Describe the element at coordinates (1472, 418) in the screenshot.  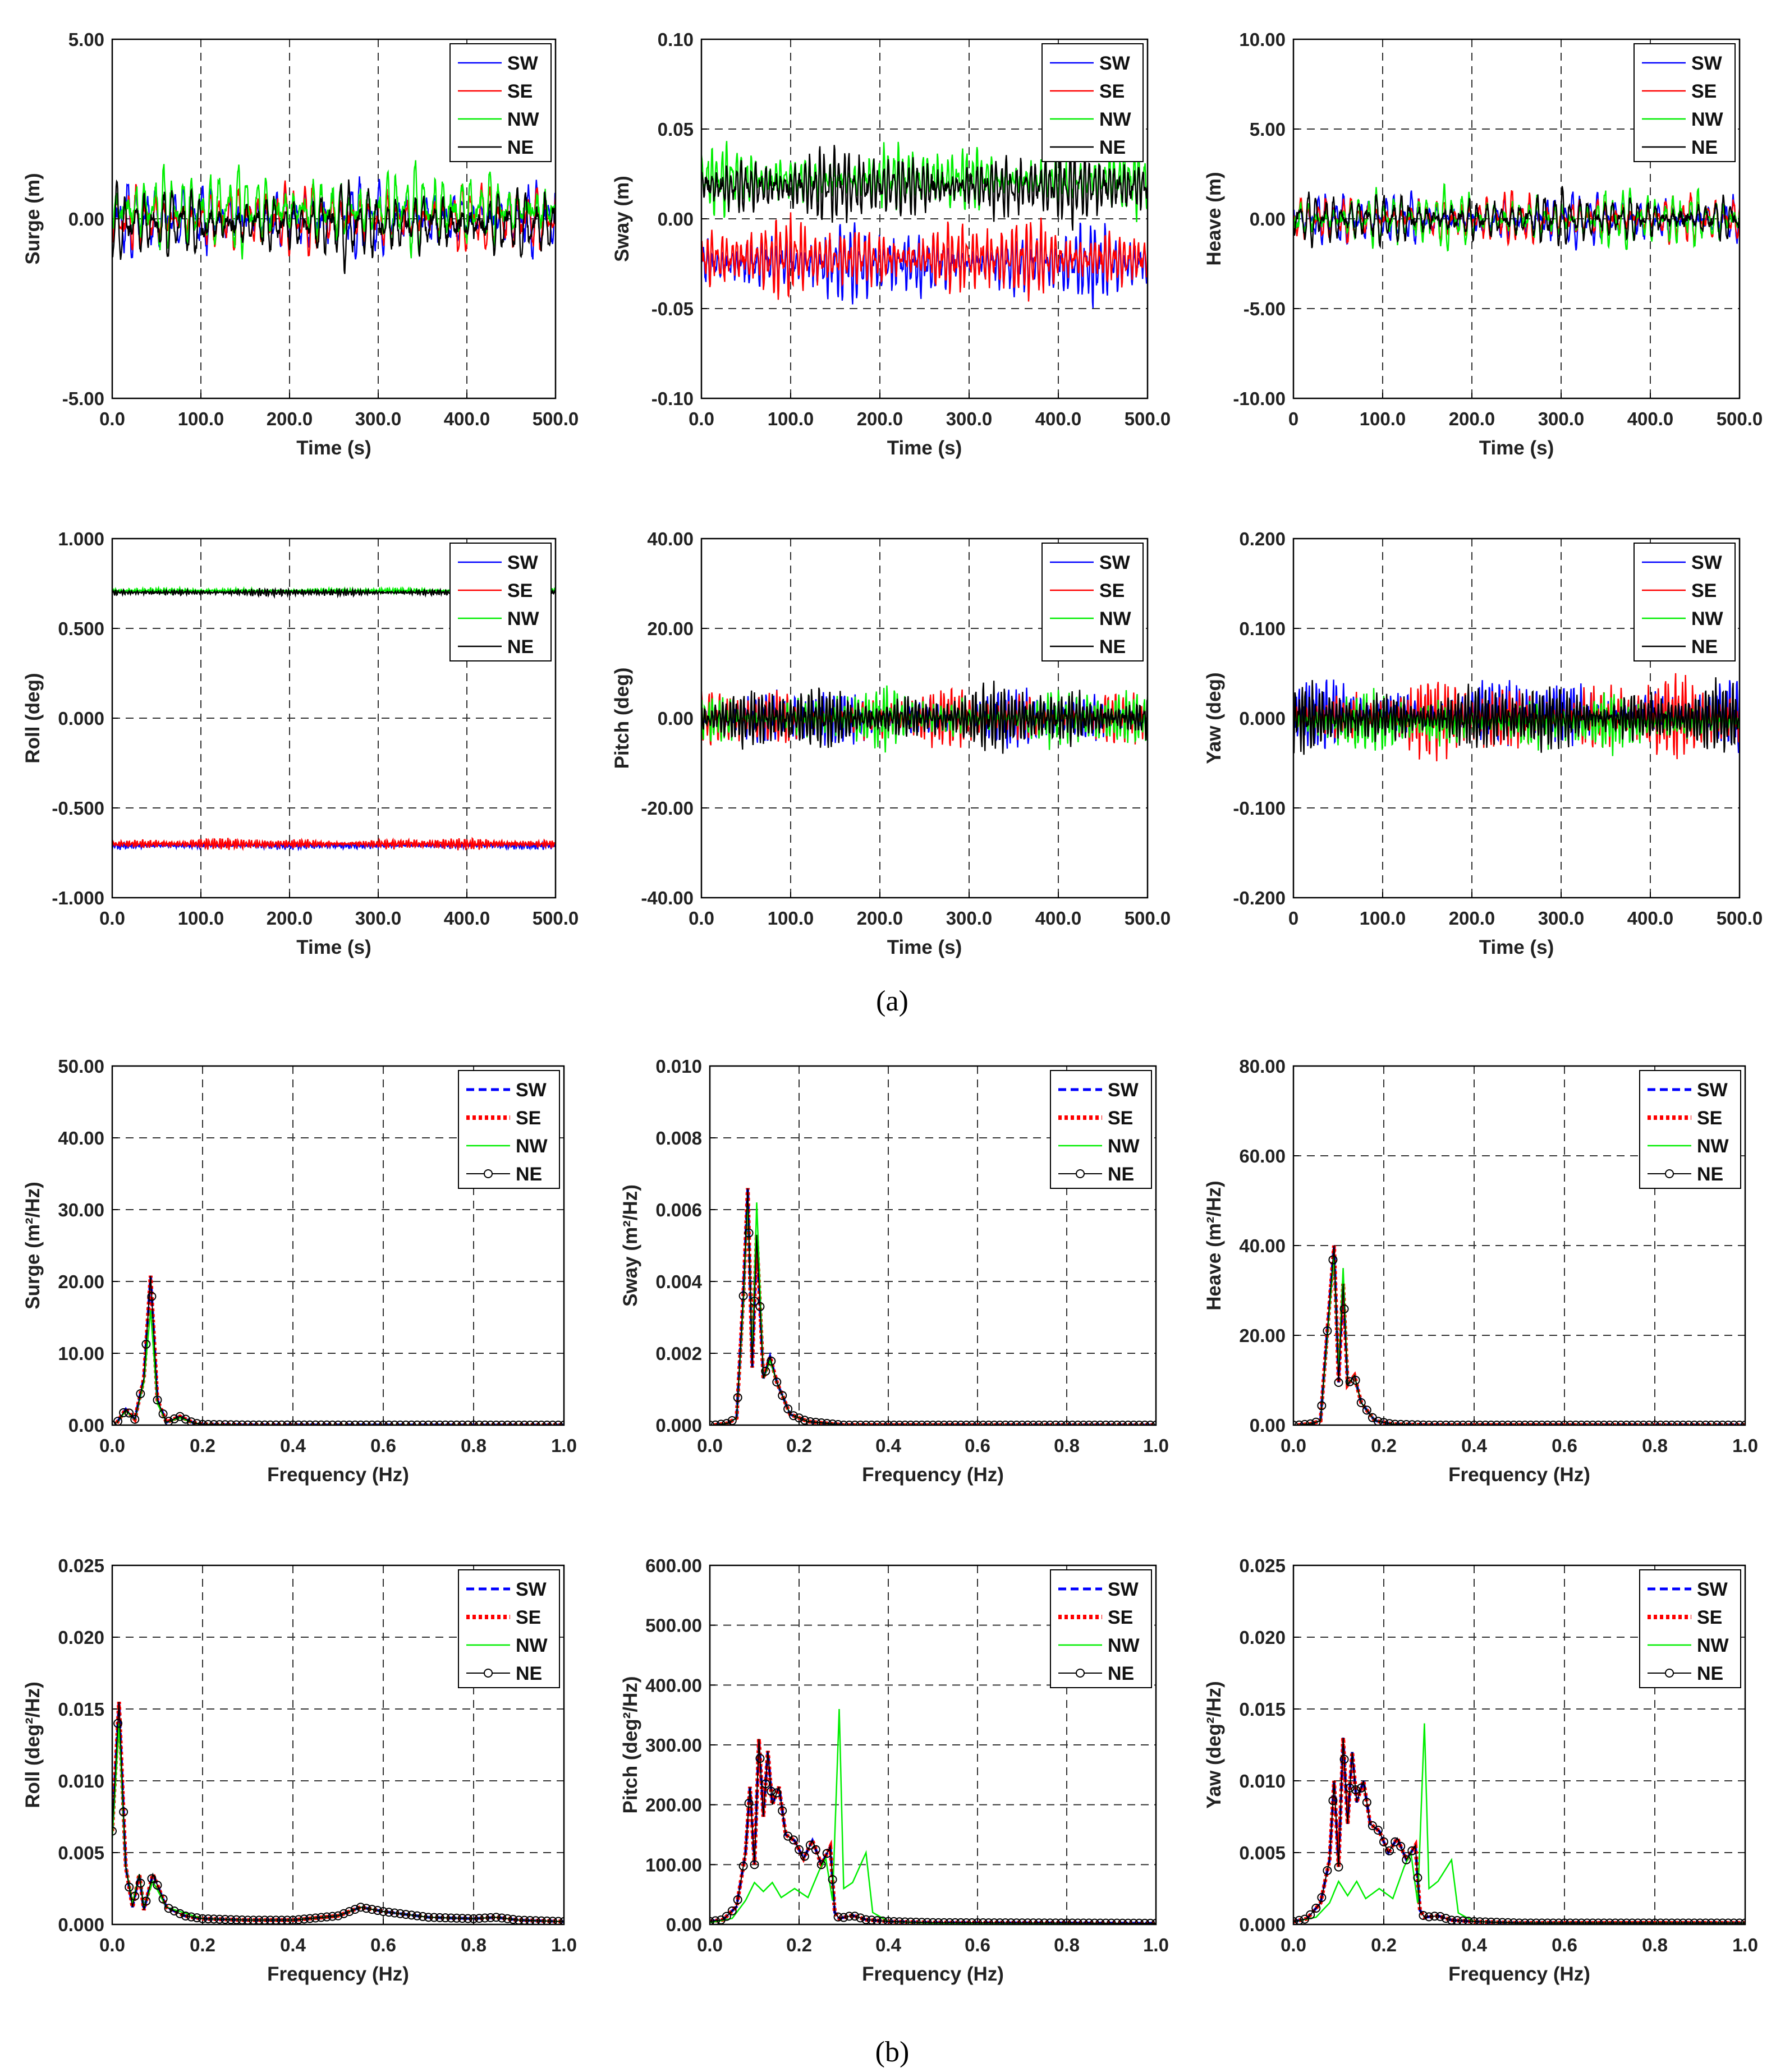
I see `x-tick-label: 200.0` at that location.